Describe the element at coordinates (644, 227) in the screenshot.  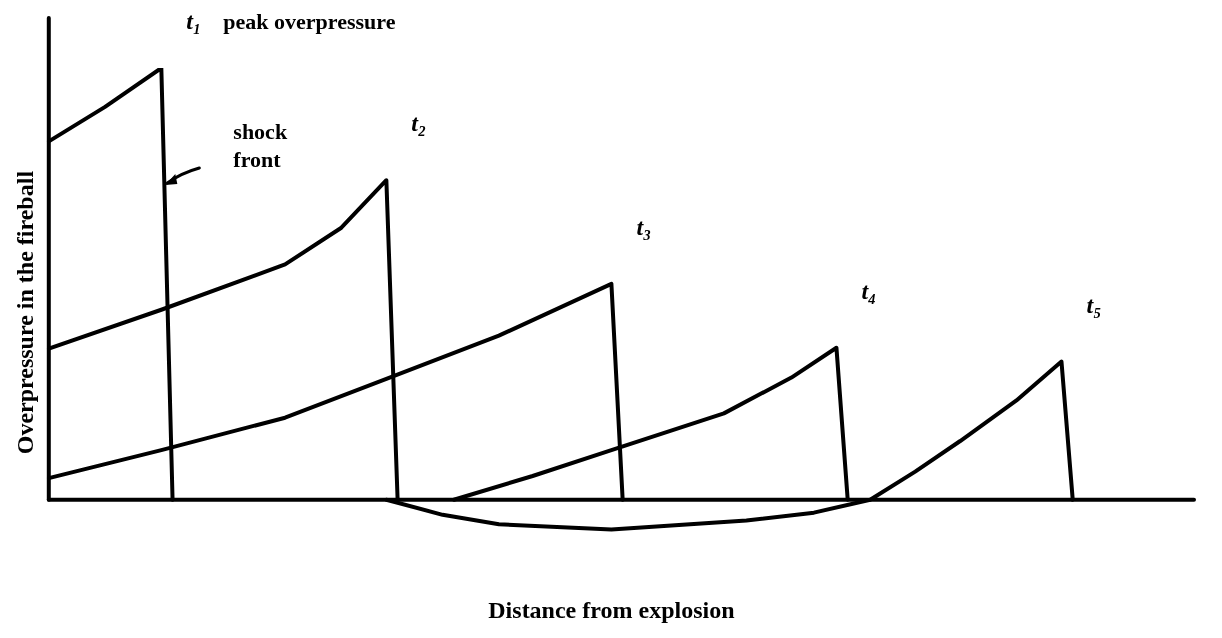
I see `text: t₃` at that location.